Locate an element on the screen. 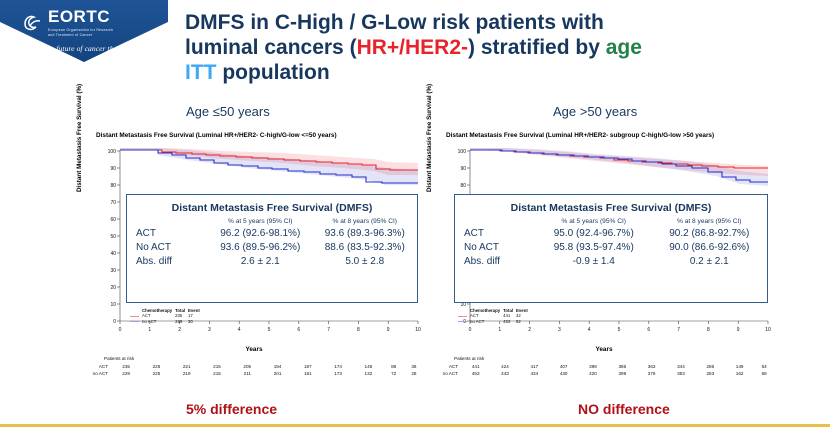  result-col2-header-right: % at 8 years (95% CI) is located at coordinates (709, 221).